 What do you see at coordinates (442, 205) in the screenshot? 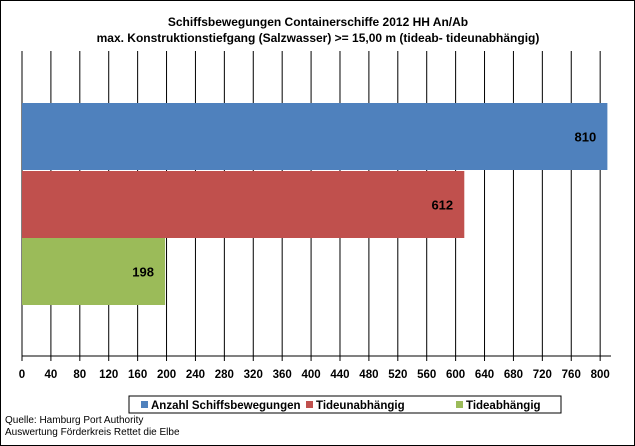
I see `bar-value-label: 612` at bounding box center [442, 205].